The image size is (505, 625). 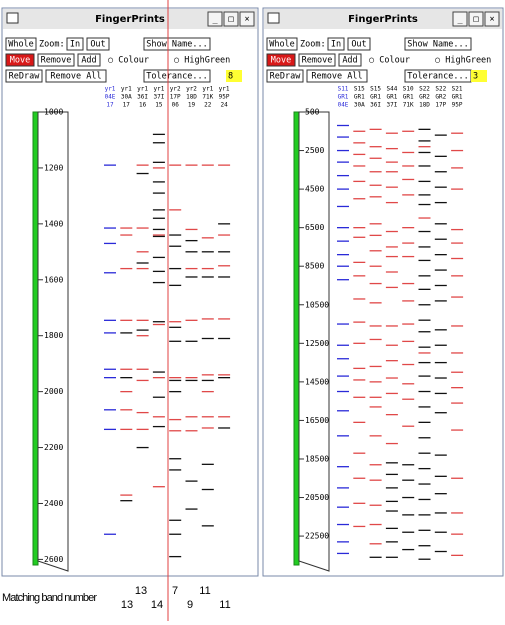 What do you see at coordinates (424, 105) in the screenshot?
I see `lane-header: 18D` at bounding box center [424, 105].